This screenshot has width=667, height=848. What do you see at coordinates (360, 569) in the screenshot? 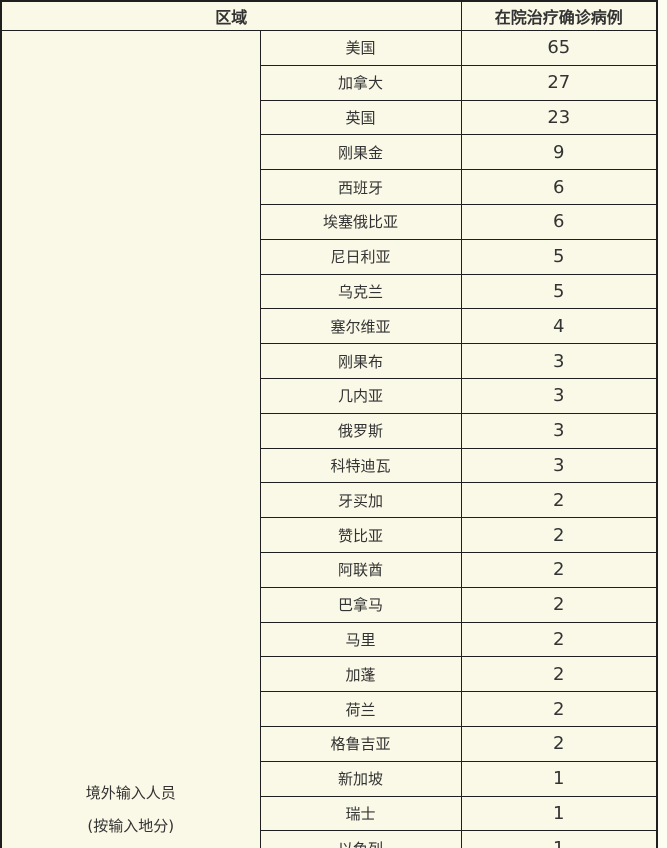
I see `country-cell: 阿联酋` at bounding box center [360, 569].